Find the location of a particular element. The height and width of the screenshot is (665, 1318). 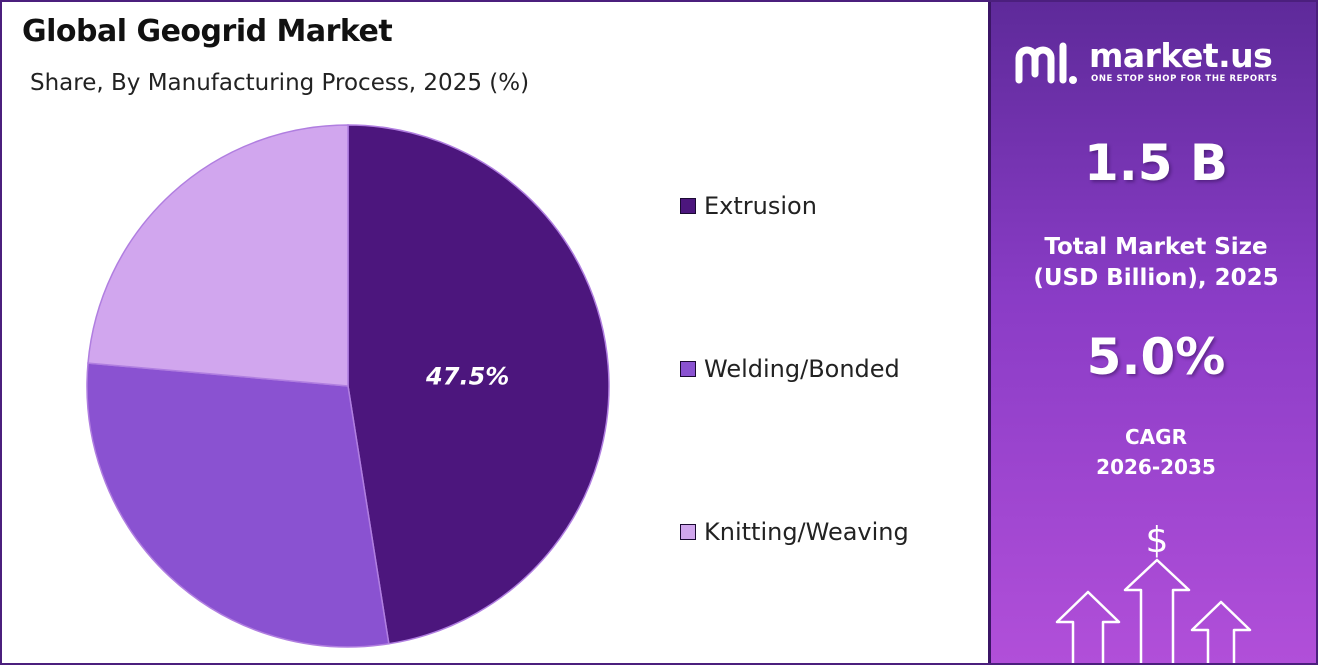

legend-label: Welding/Bonded is located at coordinates (802, 369).